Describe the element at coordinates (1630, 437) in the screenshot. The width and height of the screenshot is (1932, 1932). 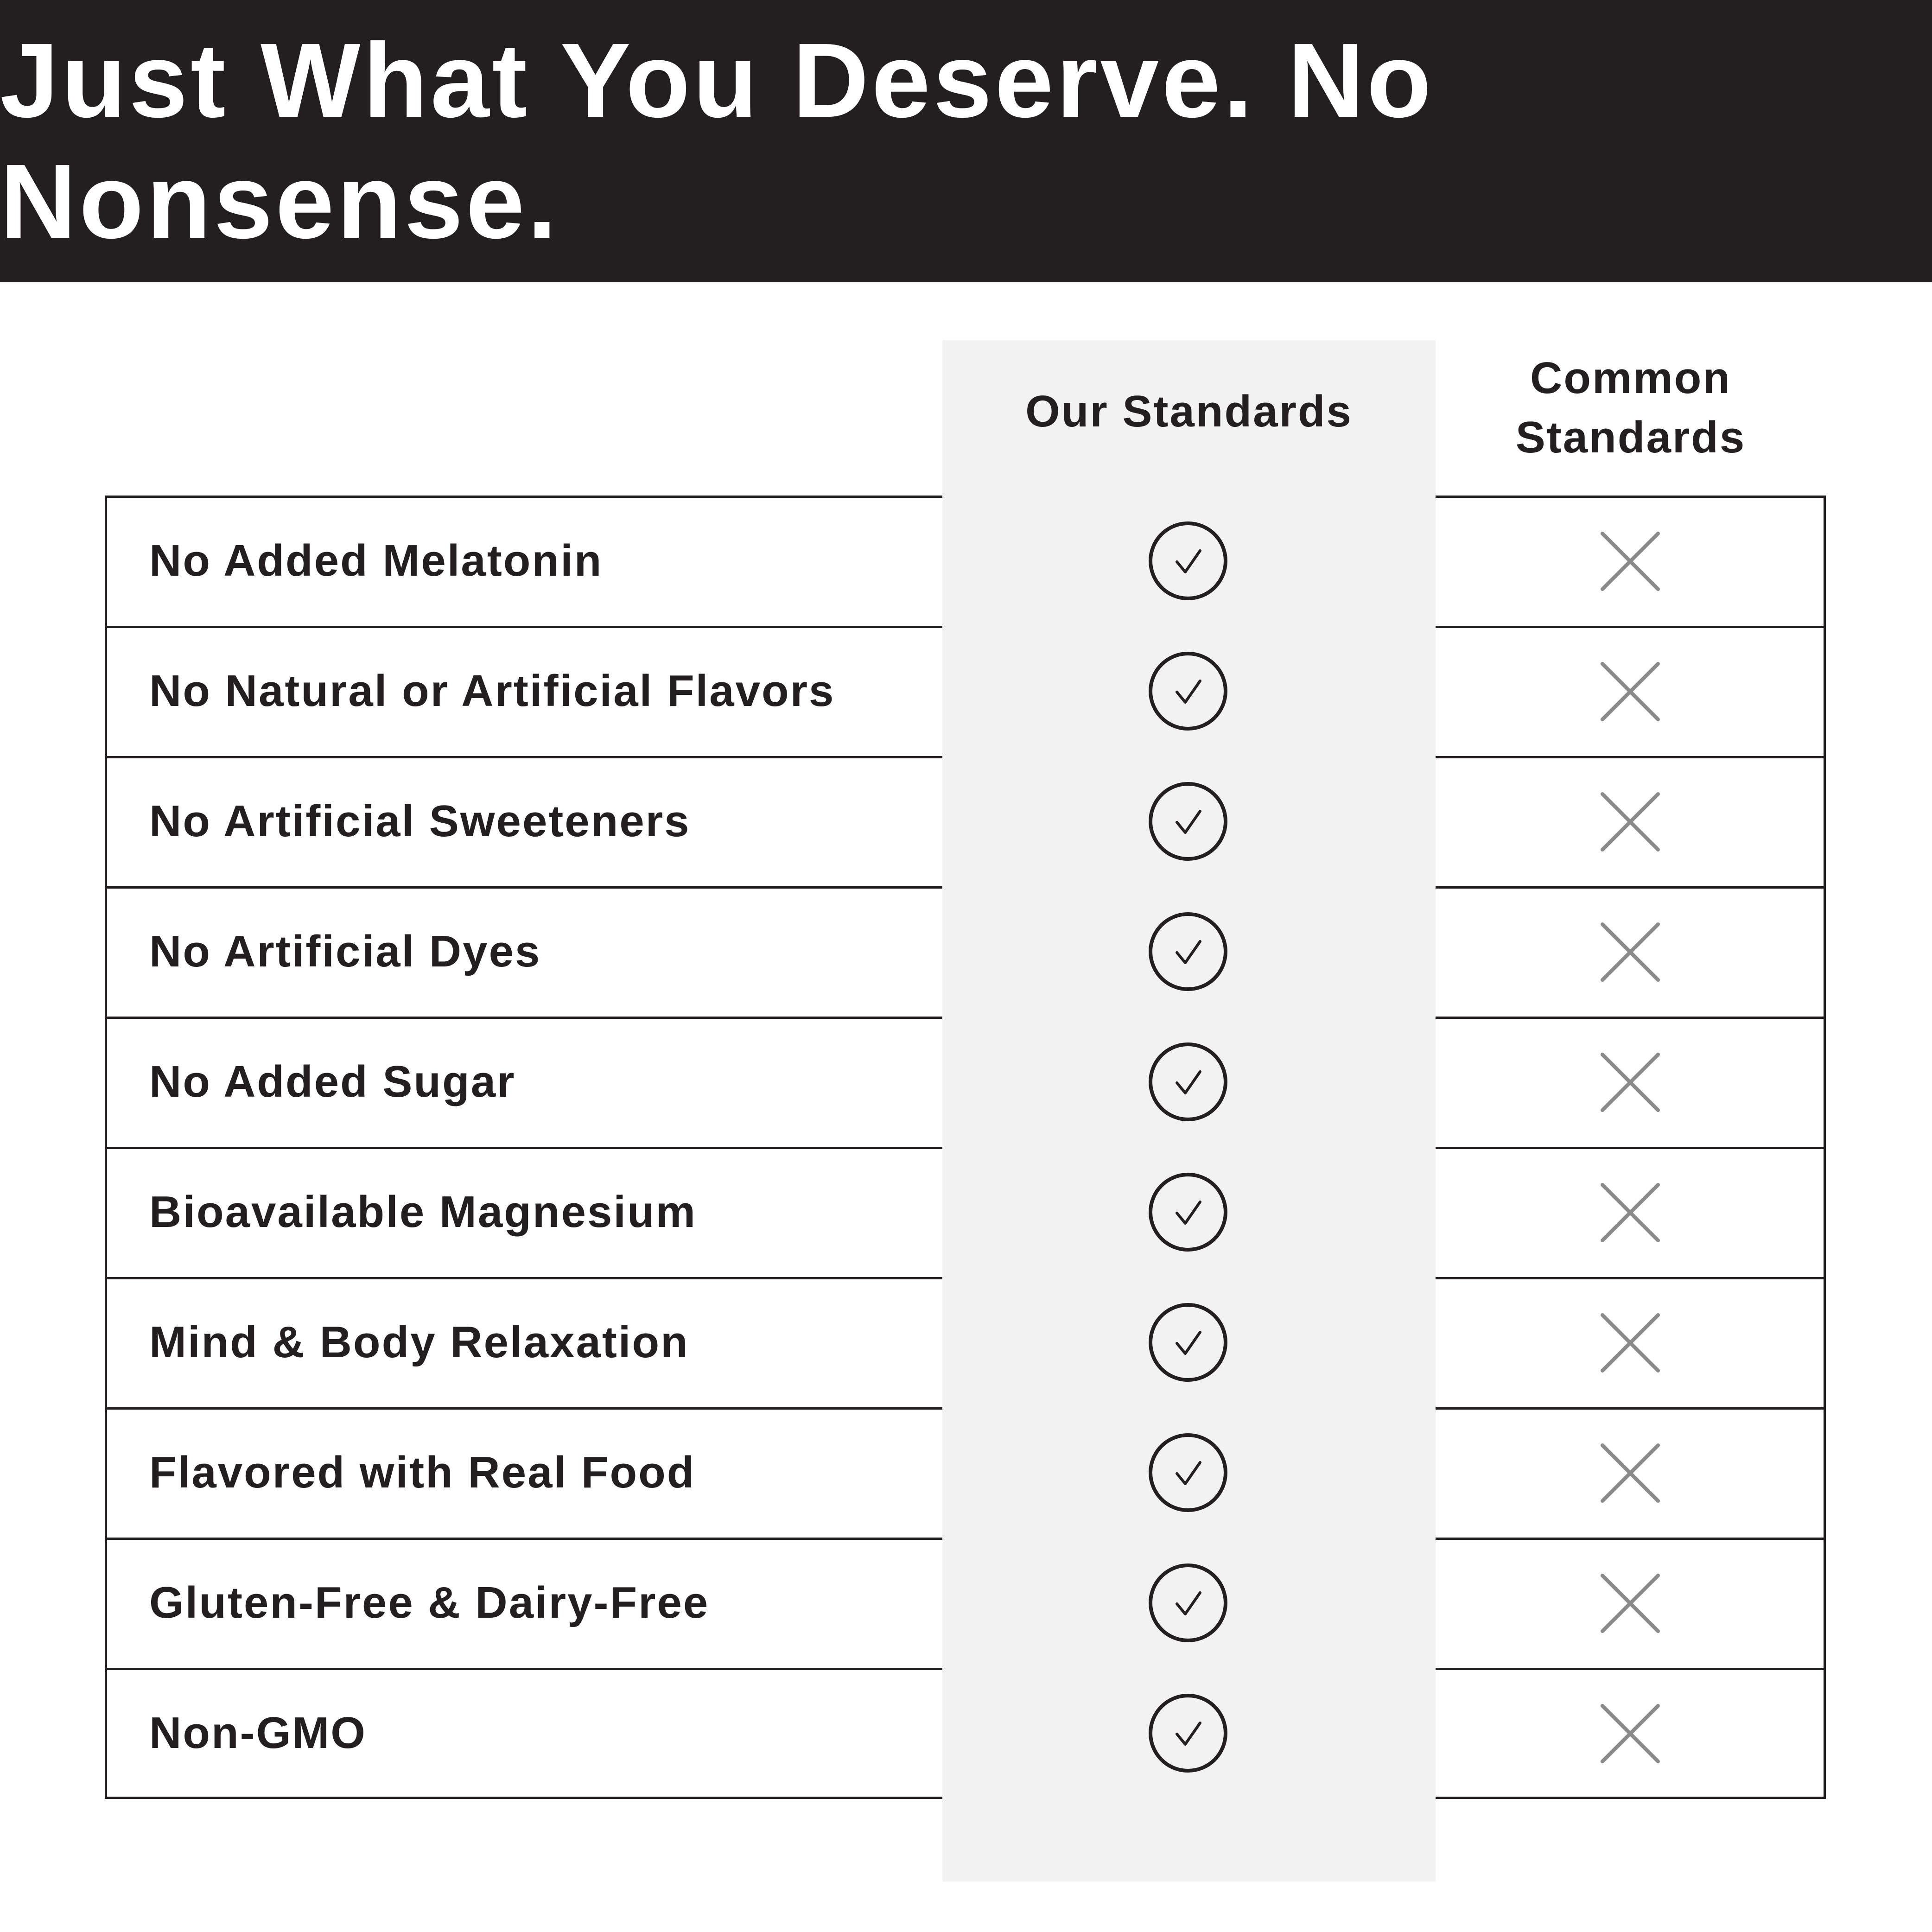
I see `common-line-2: Standards` at that location.